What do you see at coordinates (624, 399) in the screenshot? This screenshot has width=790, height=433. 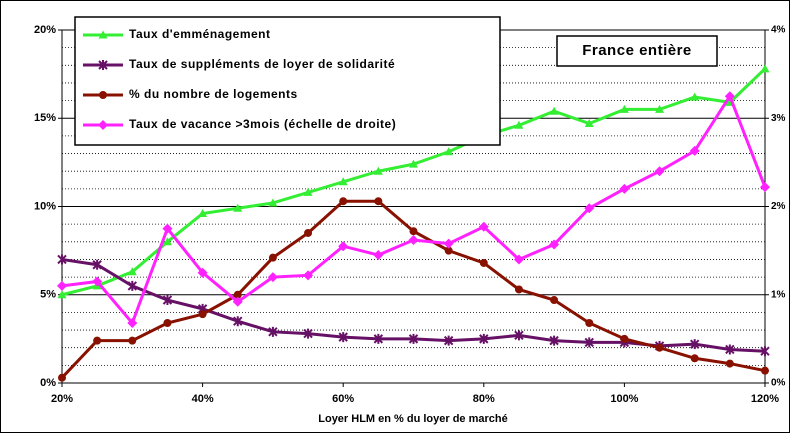 I see `x-tick-label: 100%` at bounding box center [624, 399].